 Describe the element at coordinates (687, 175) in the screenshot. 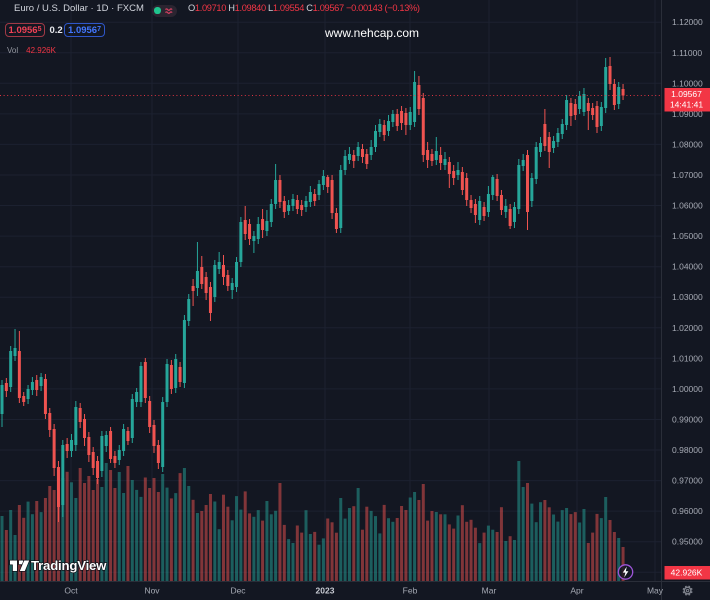

I see `svg-text: 1.07000` at that location.